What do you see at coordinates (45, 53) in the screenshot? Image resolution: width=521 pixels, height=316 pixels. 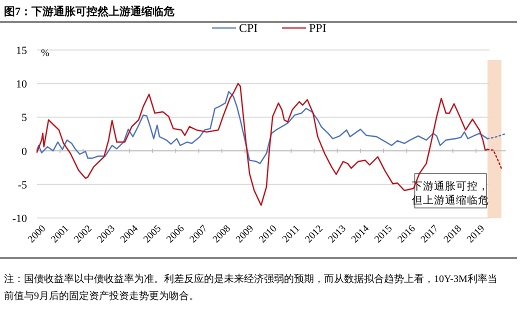 I see `y-axis-title: %` at bounding box center [45, 53].